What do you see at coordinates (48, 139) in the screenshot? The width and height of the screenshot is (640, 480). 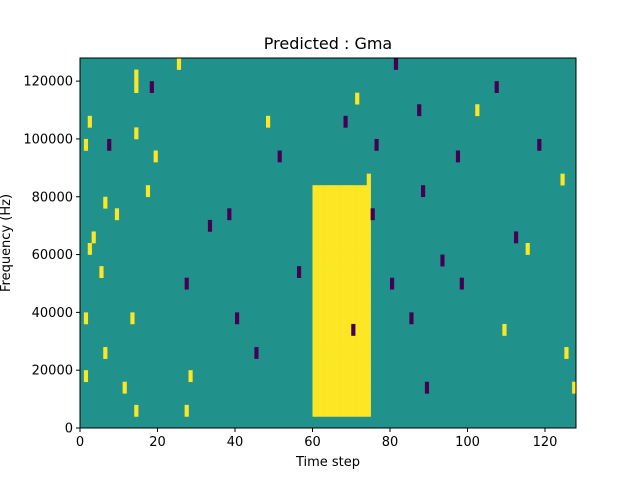 I see `y-tick-label: 100000` at bounding box center [48, 139].